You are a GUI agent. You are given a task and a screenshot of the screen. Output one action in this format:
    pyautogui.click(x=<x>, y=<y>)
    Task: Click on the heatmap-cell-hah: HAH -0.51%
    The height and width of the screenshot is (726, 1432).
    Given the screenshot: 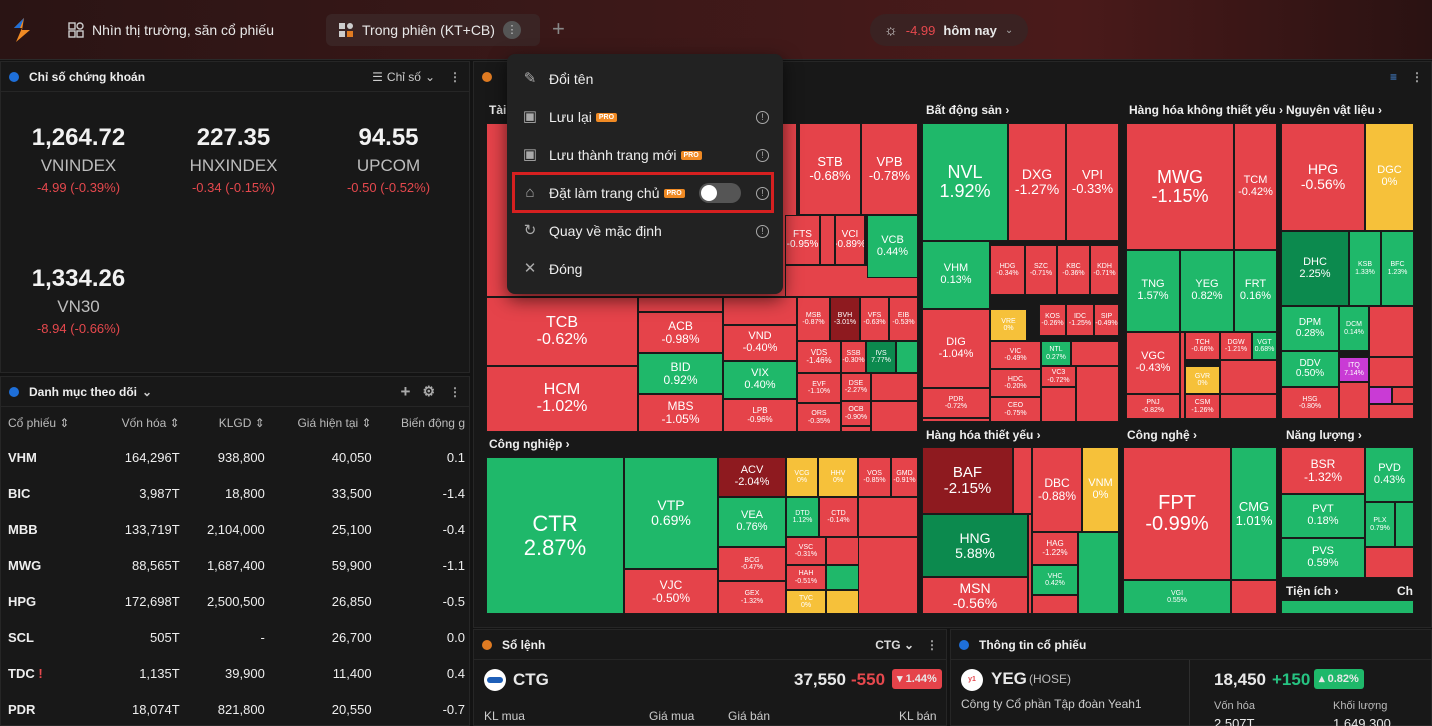 What is the action you would take?
    pyautogui.click(x=806, y=577)
    